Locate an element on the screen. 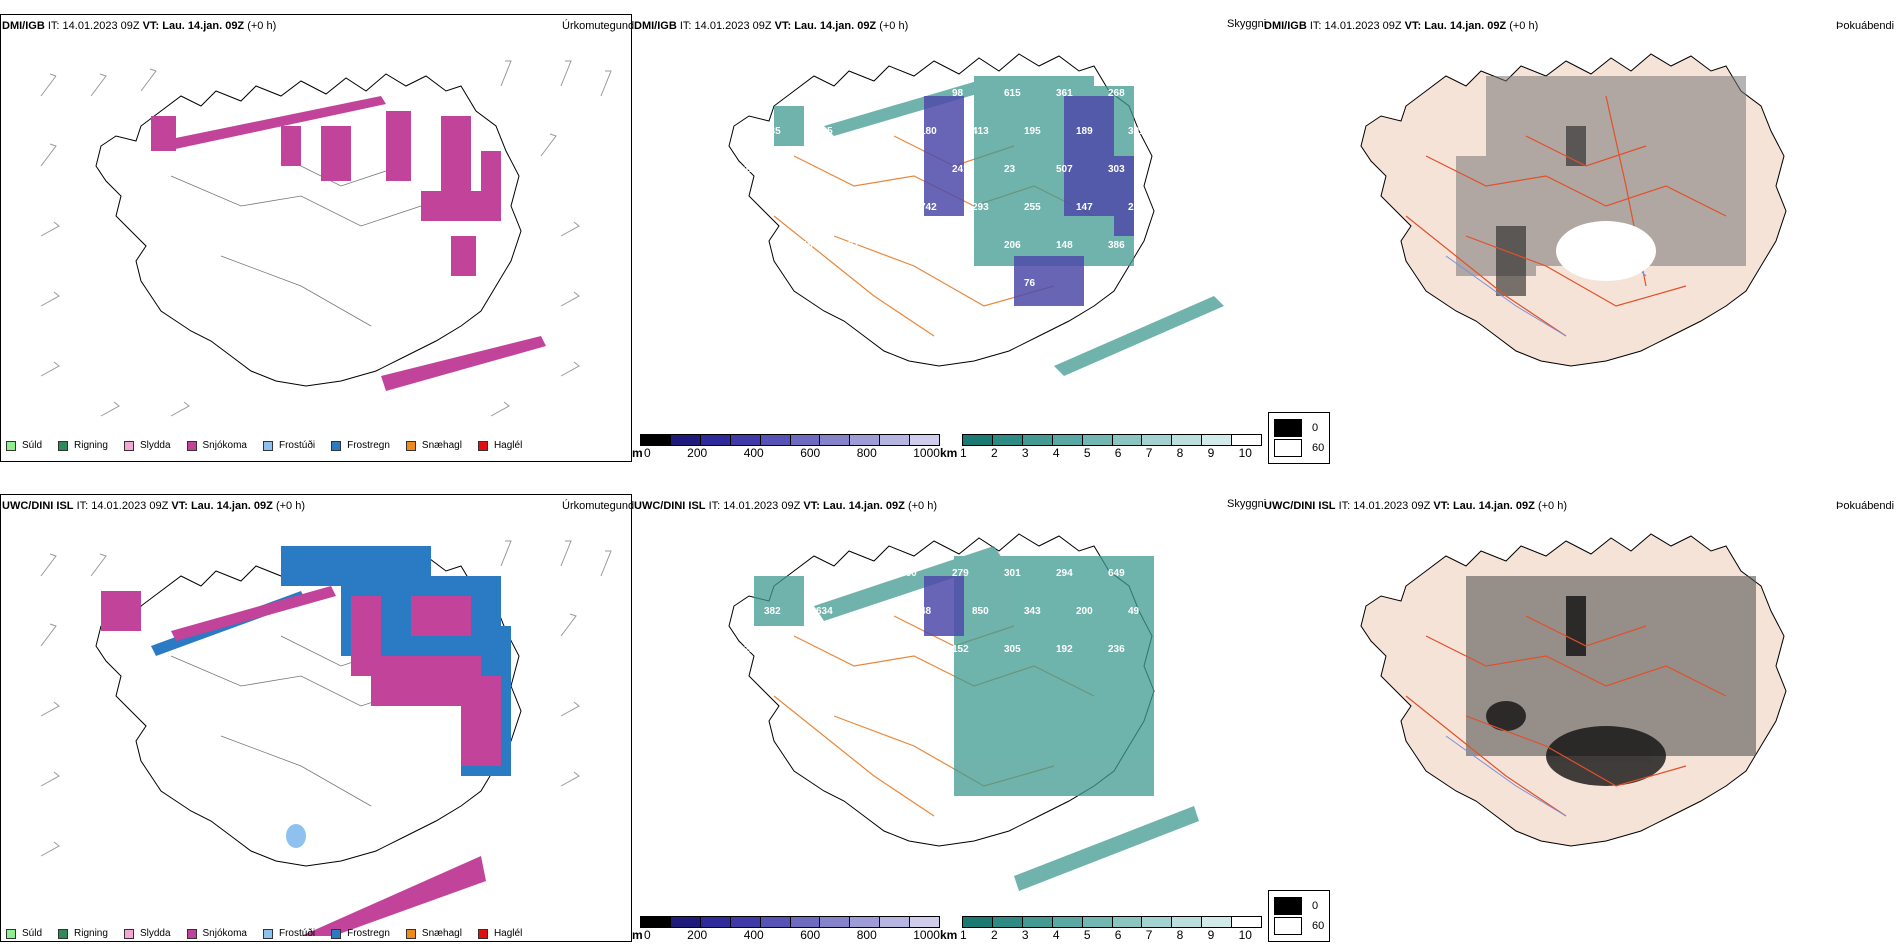 The image size is (1900, 950). visibility-value-label: 649 is located at coordinates (1116, 573).